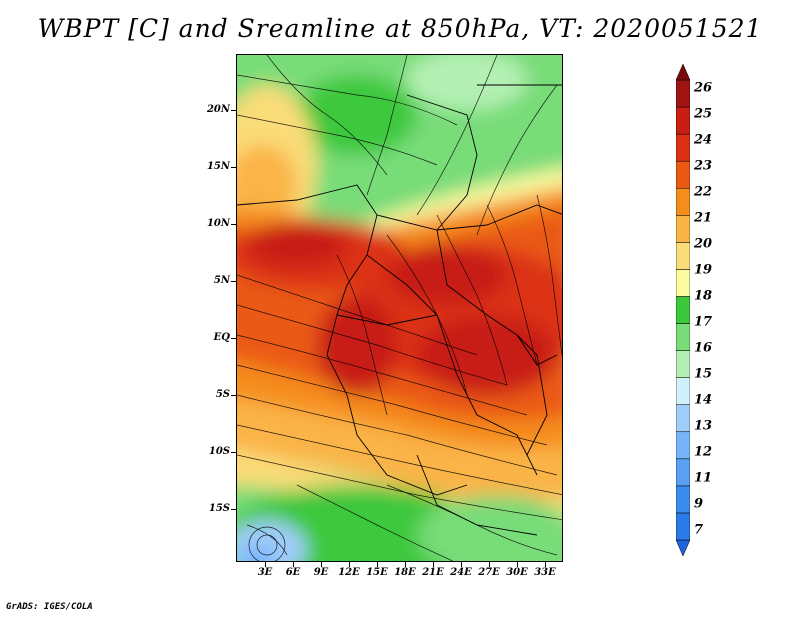  Describe the element at coordinates (703, 374) in the screenshot. I see `colorbar-label: 15` at that location.